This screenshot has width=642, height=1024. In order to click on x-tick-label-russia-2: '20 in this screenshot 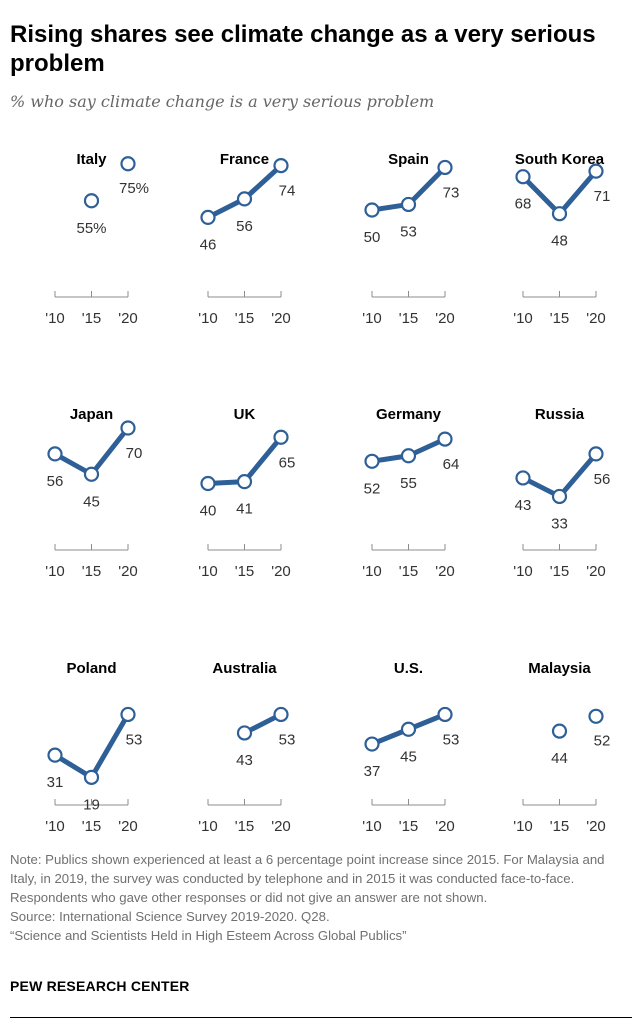, I will do `click(596, 571)`.